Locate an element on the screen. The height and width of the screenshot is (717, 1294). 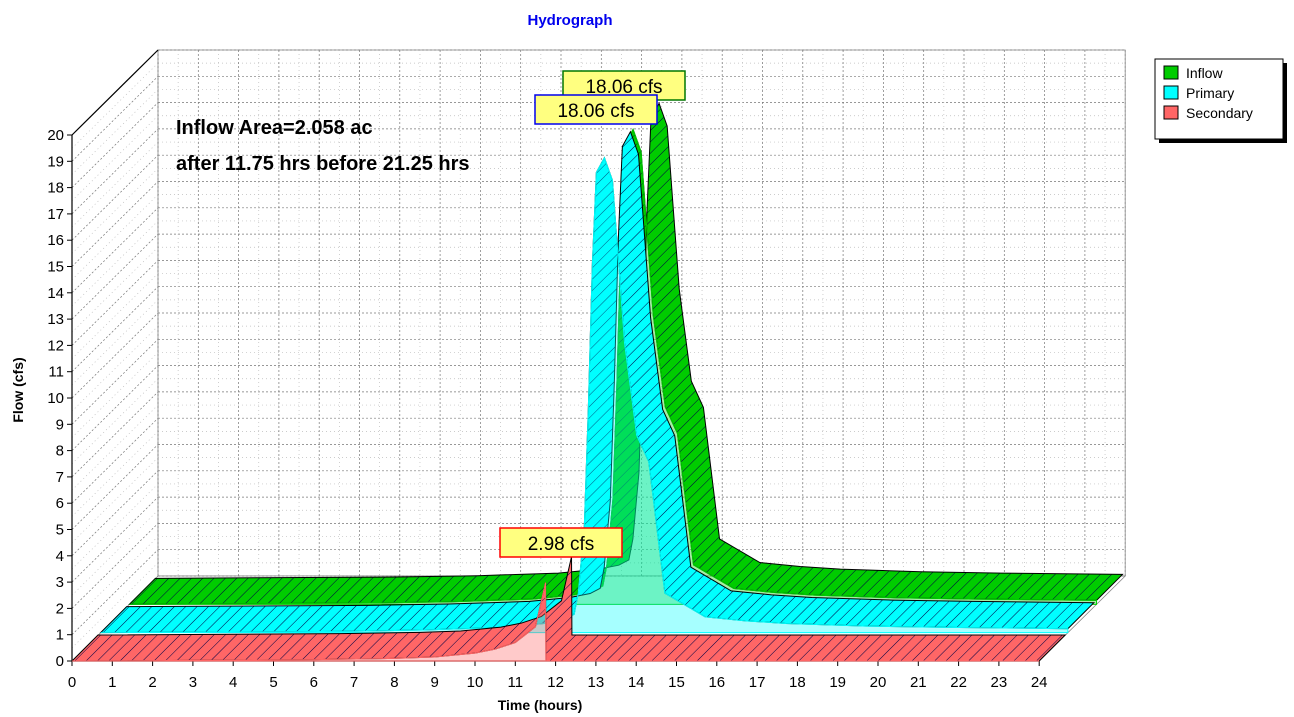
y-tick-label: 14 is located at coordinates (55, 293).